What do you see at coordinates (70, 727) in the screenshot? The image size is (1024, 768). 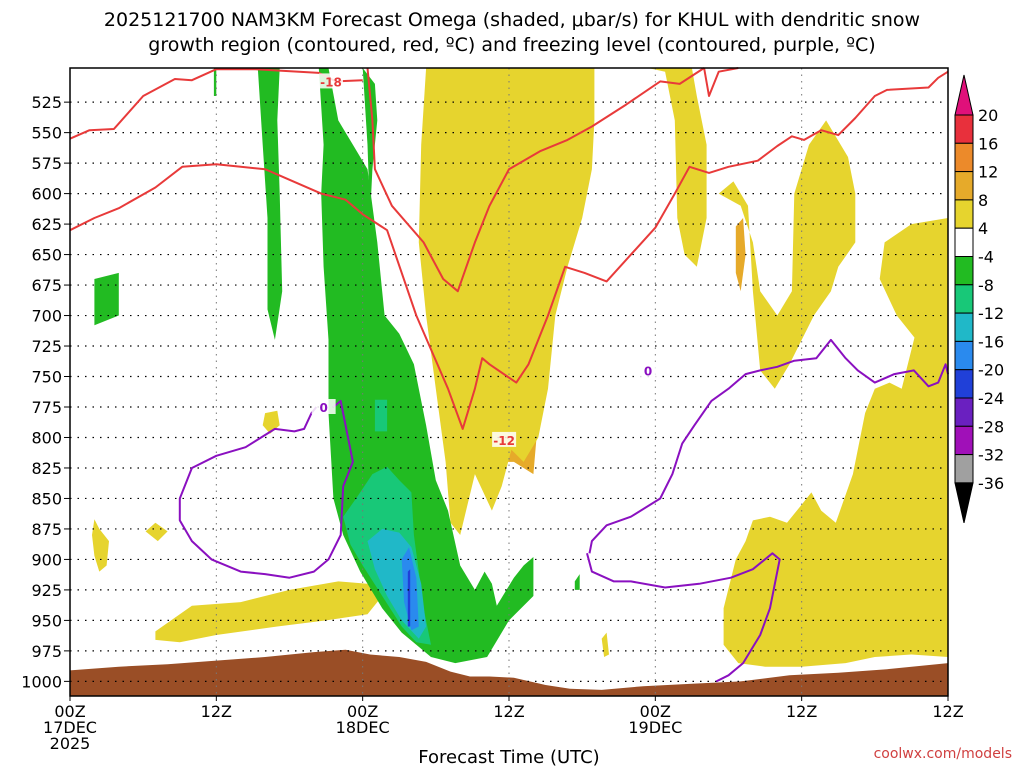 I see `xtick-label-0-l2: 17DEC` at bounding box center [70, 727].